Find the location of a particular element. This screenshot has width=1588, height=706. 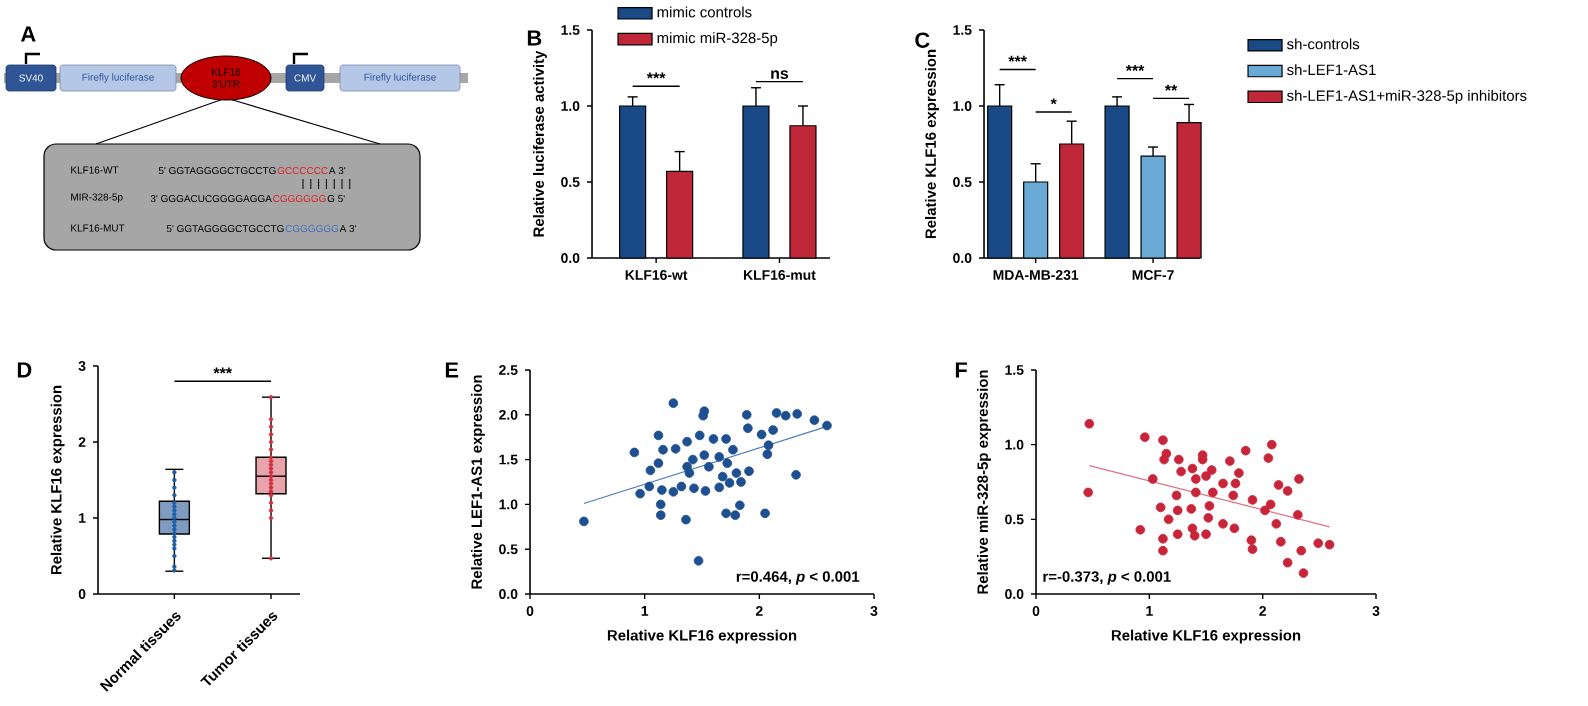

chart-title: B is located at coordinates (534, 38).